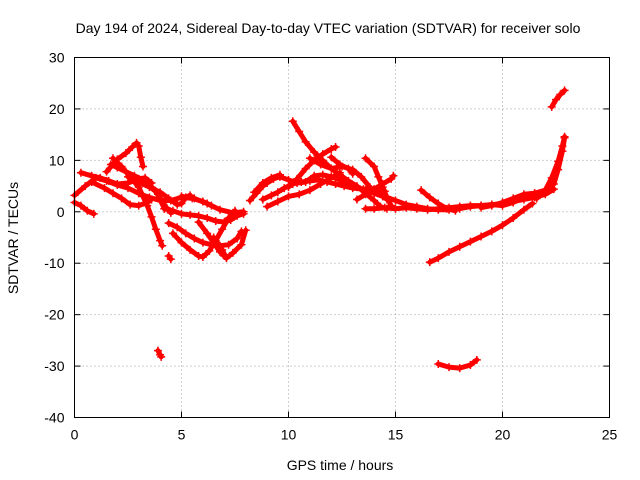  What do you see at coordinates (289, 435) in the screenshot?
I see `x-tick-label: 10` at bounding box center [289, 435].